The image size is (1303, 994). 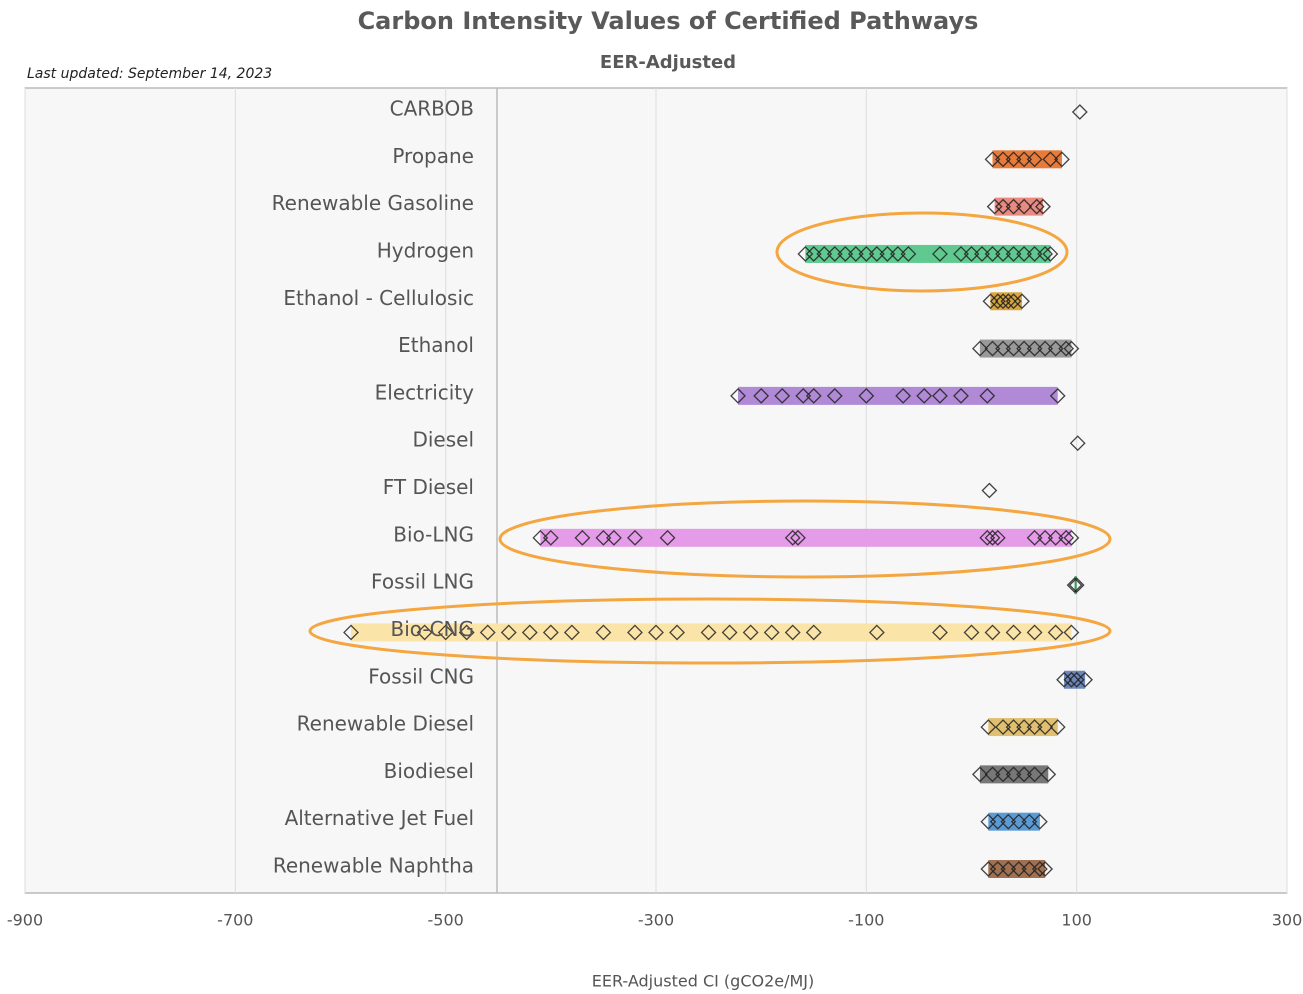 I want to click on x-tick-label: -900, so click(x=25, y=920).